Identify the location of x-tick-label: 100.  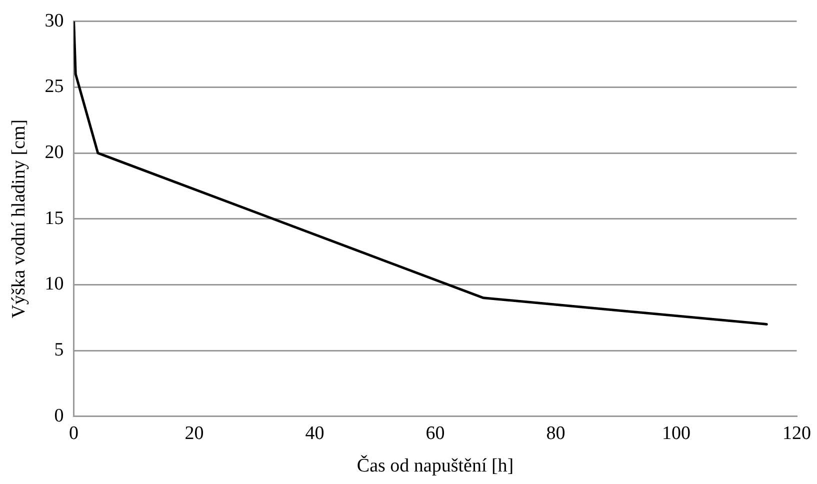
(676, 433).